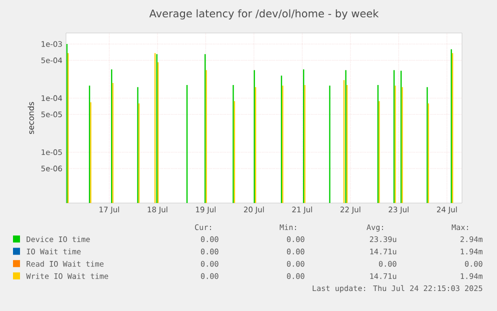 Image resolution: width=497 pixels, height=311 pixels. Describe the element at coordinates (31, 118) in the screenshot. I see `y-axis-title: seconds` at that location.